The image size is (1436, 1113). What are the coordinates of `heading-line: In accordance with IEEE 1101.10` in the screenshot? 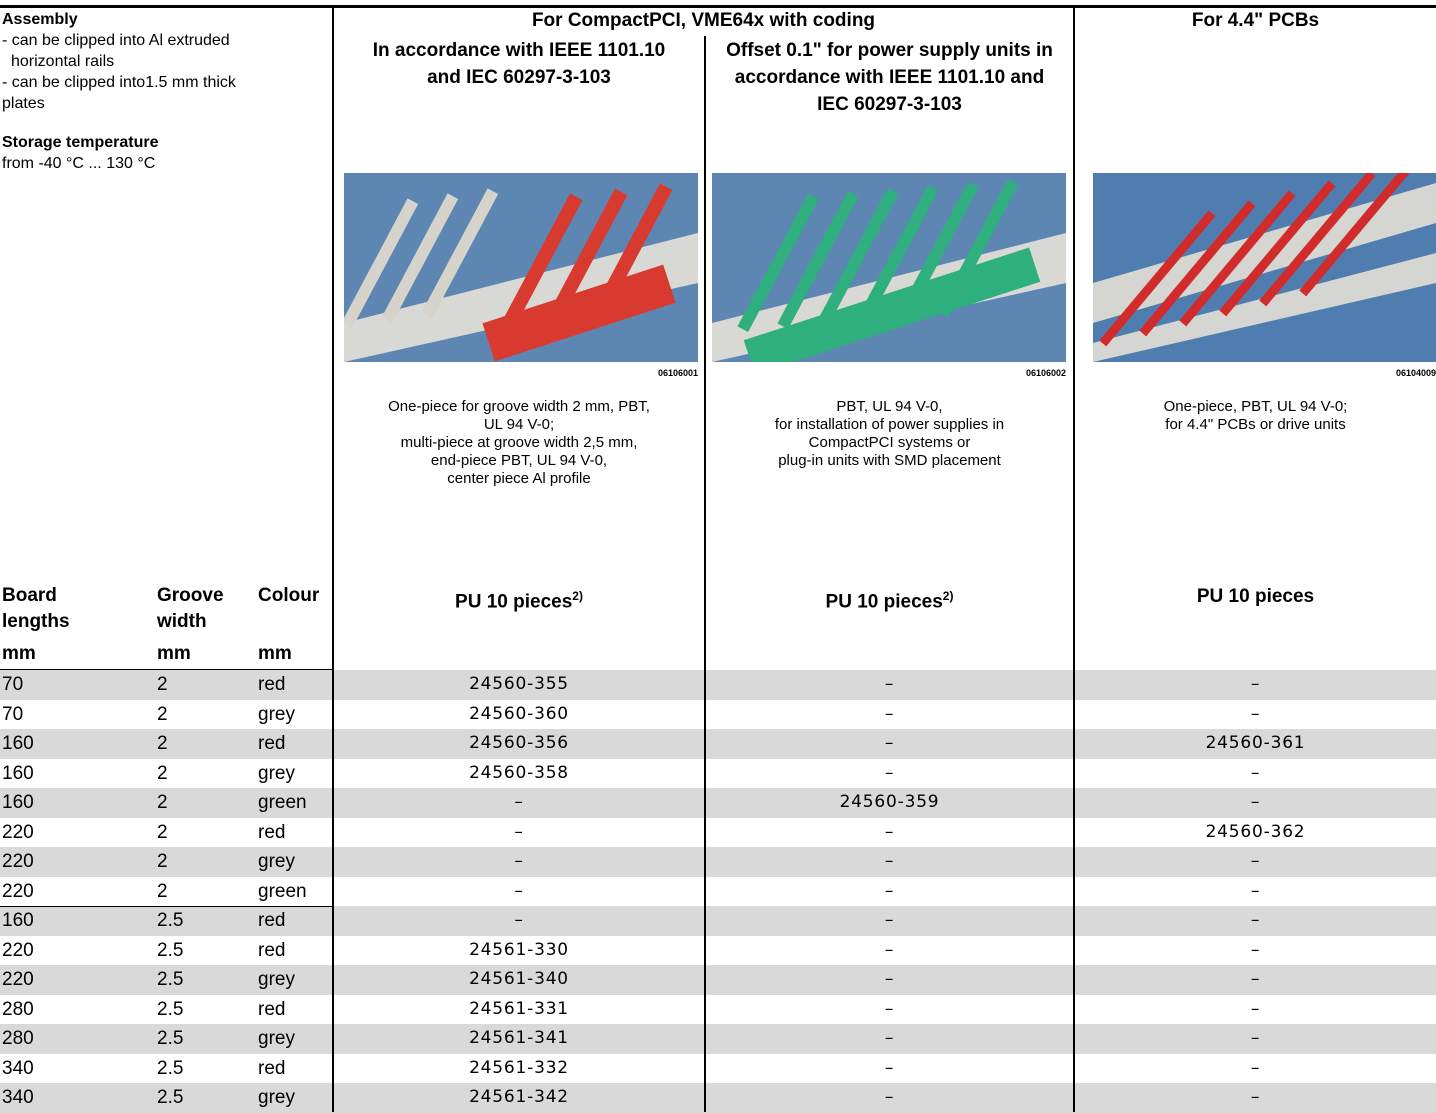 It's located at (519, 50).